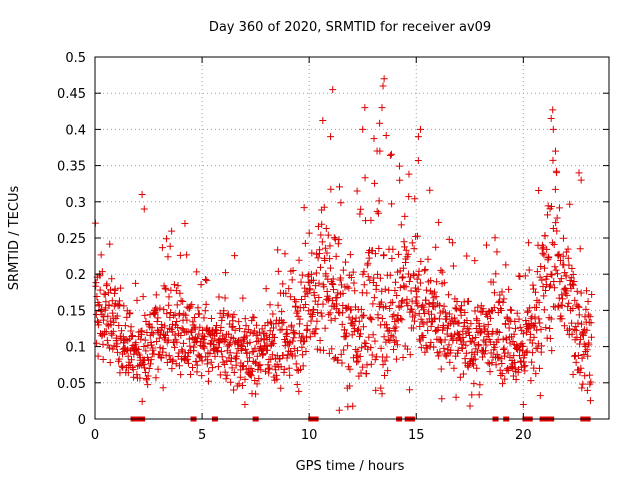 This screenshot has width=640, height=480. I want to click on x-tick-label: 20, so click(523, 435).